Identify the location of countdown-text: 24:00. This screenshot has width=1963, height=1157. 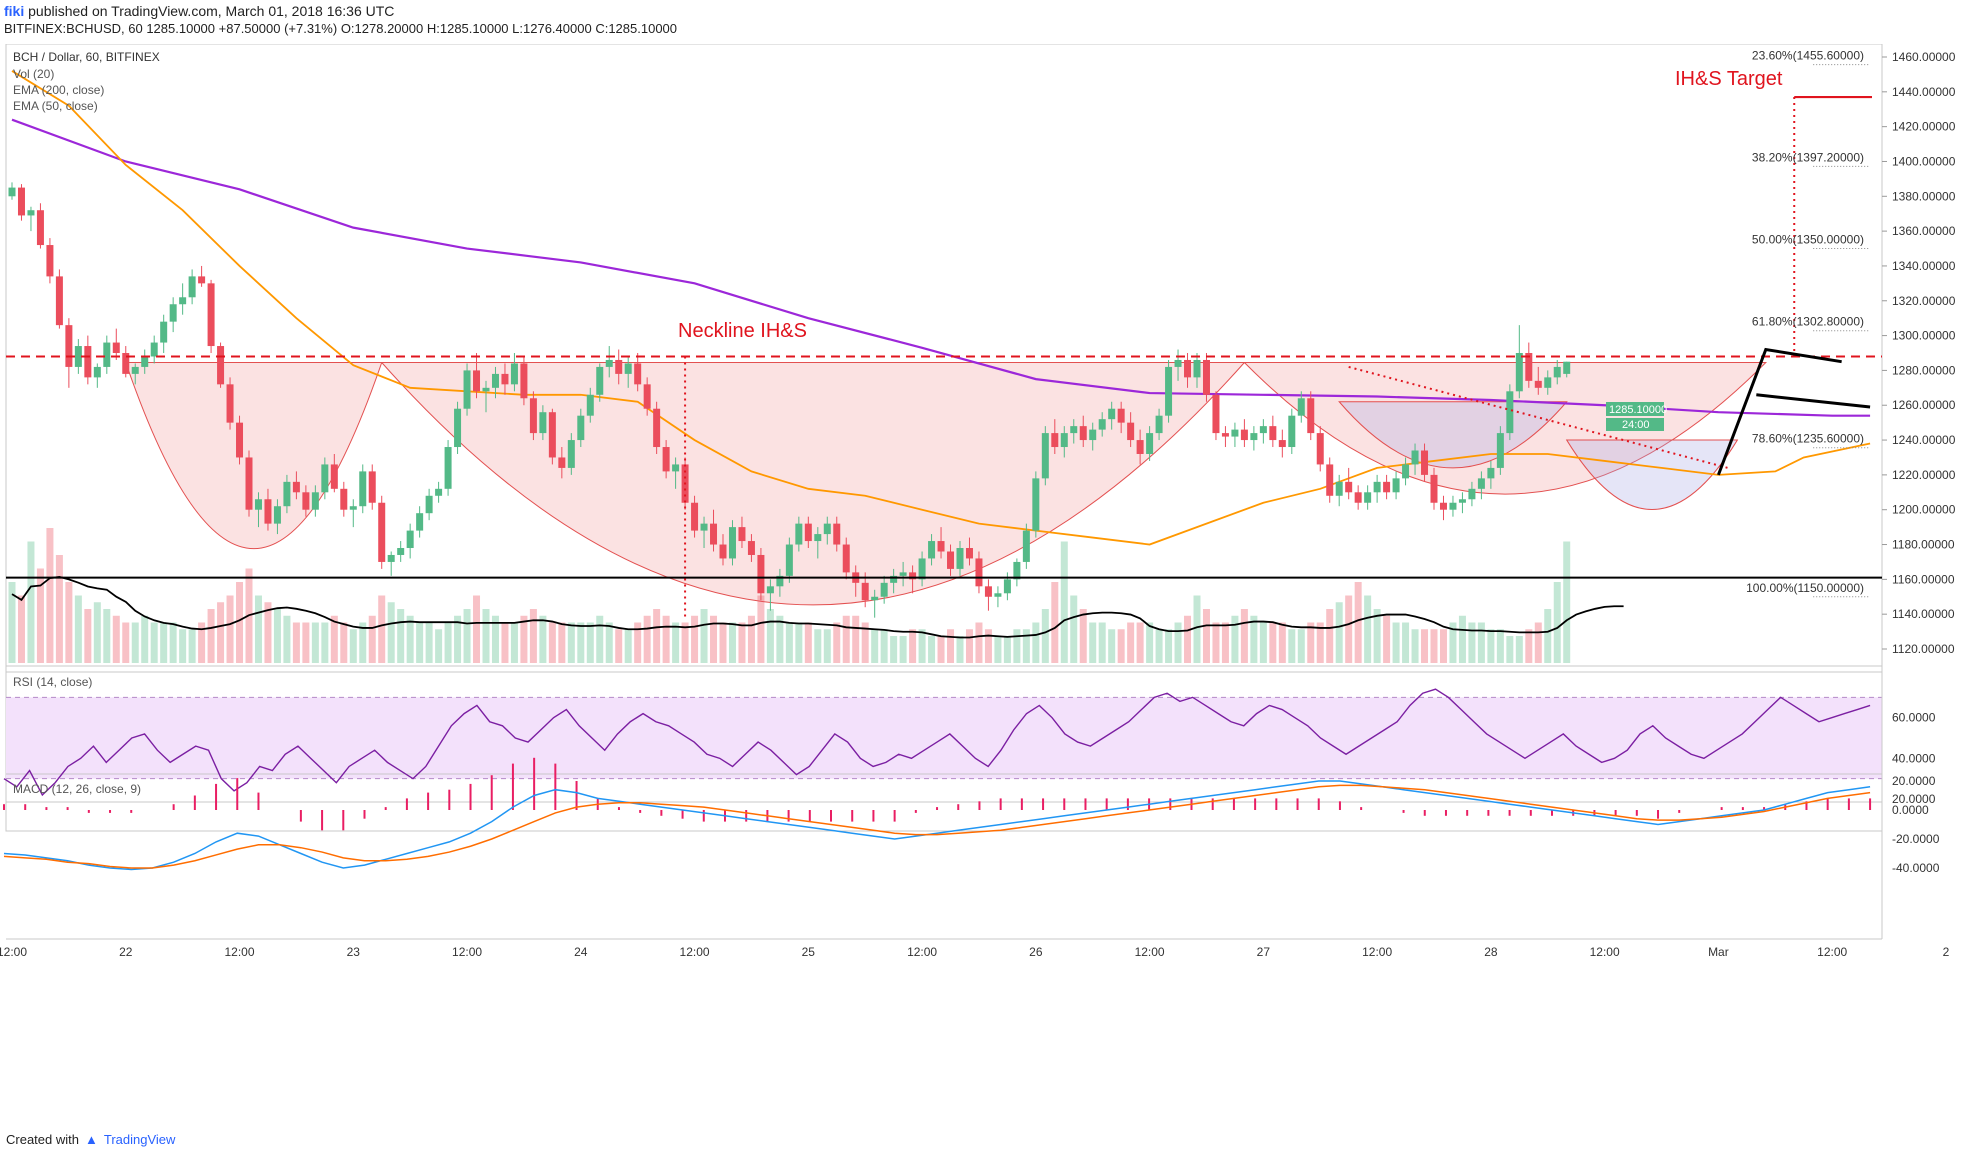
(1636, 425).